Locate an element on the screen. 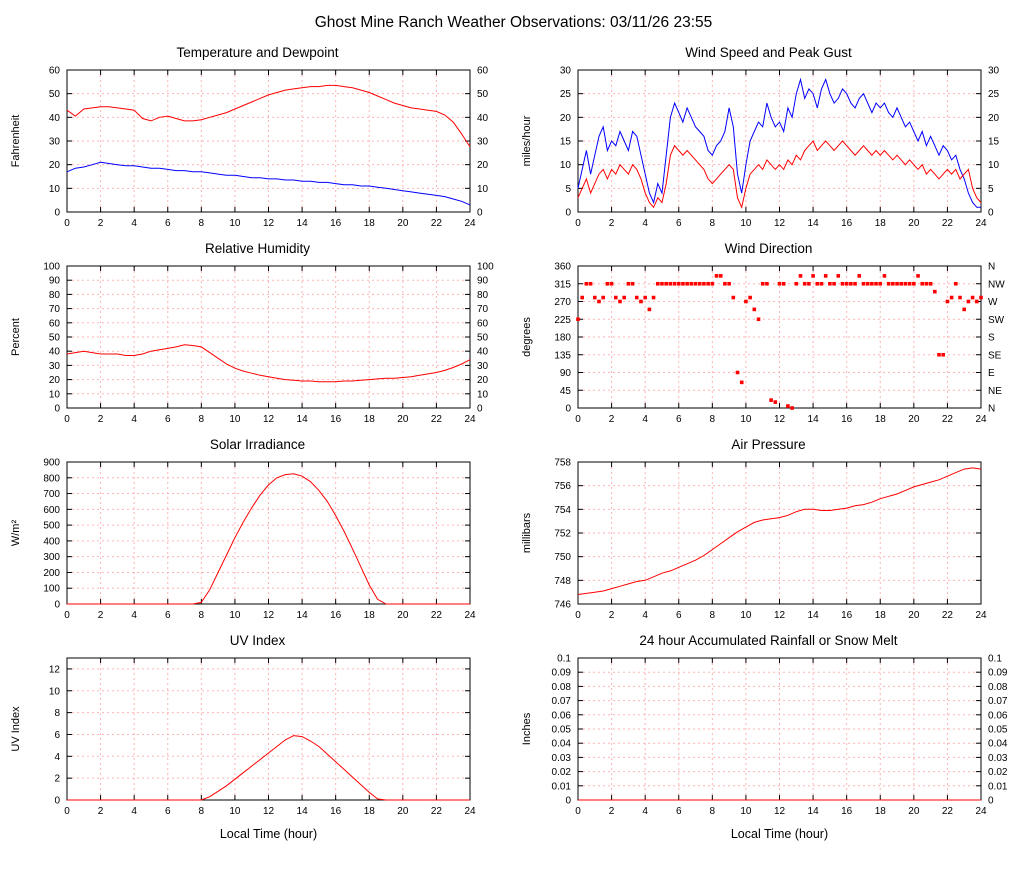 The width and height of the screenshot is (1027, 878). svg-text: 0.04 is located at coordinates (562, 744).